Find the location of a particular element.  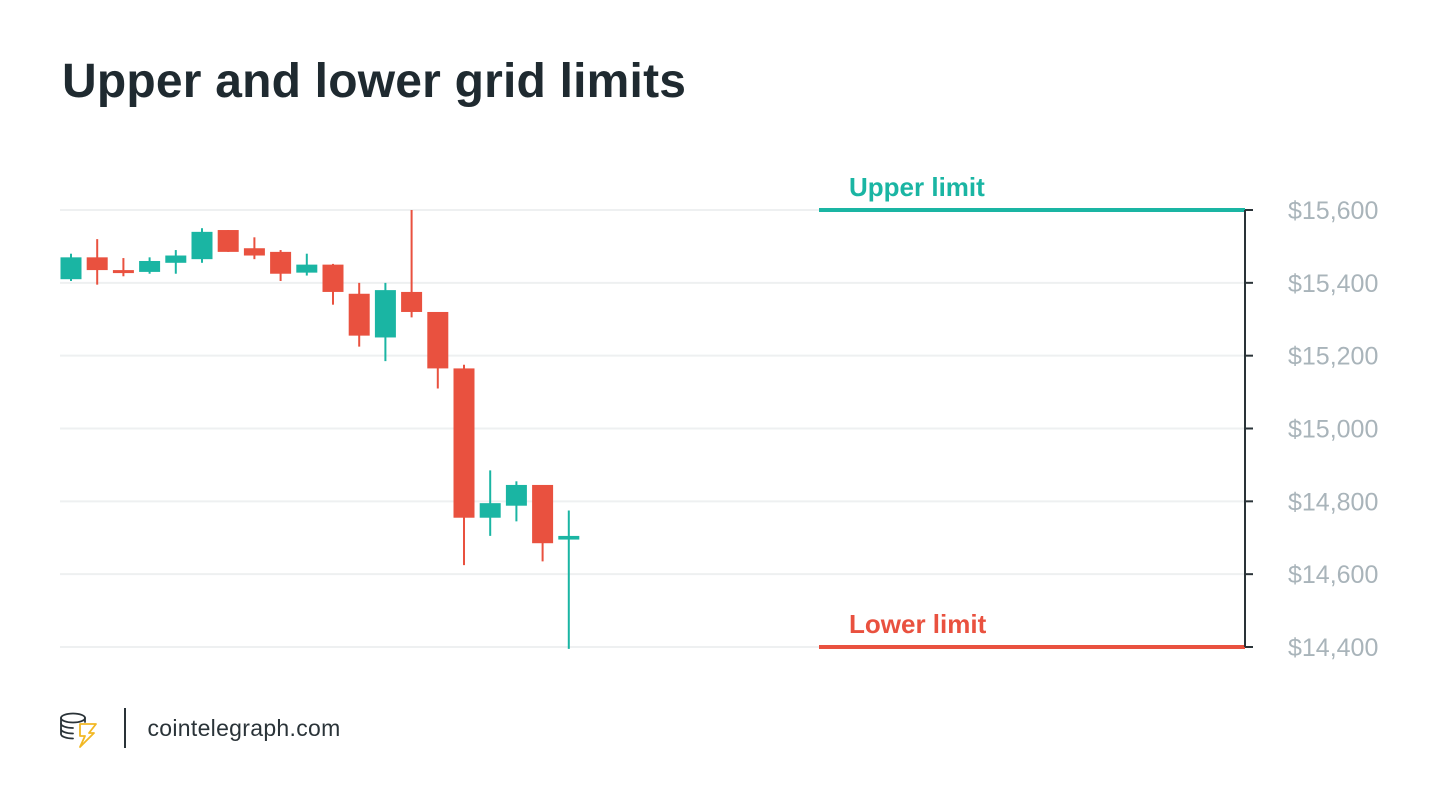

lower-limit-label: Lower limit is located at coordinates (918, 624).